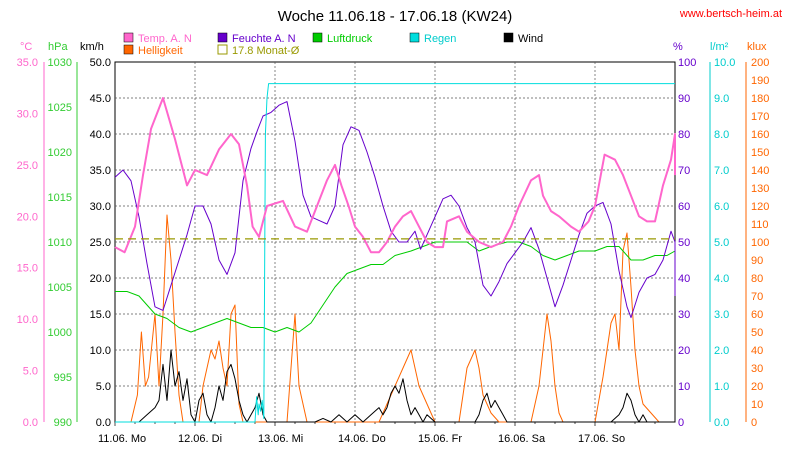  Describe the element at coordinates (100, 63) in the screenshot. I see `wind-tick-label: 50.0` at that location.